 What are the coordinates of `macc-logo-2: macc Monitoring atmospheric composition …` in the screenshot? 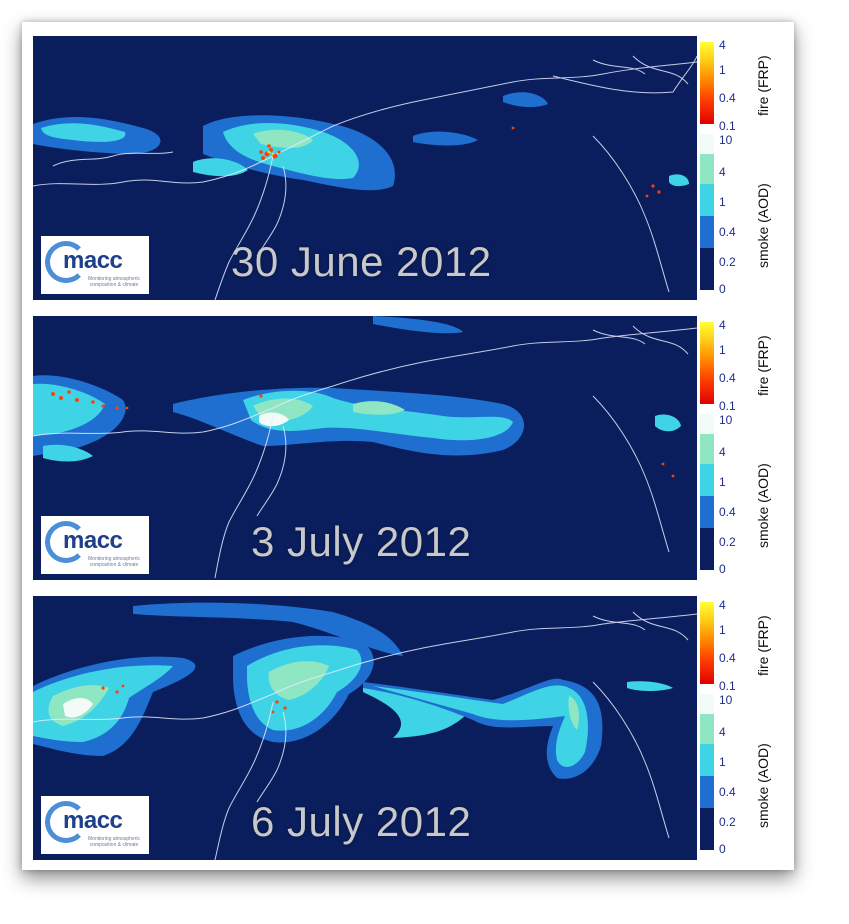 It's located at (95, 545).